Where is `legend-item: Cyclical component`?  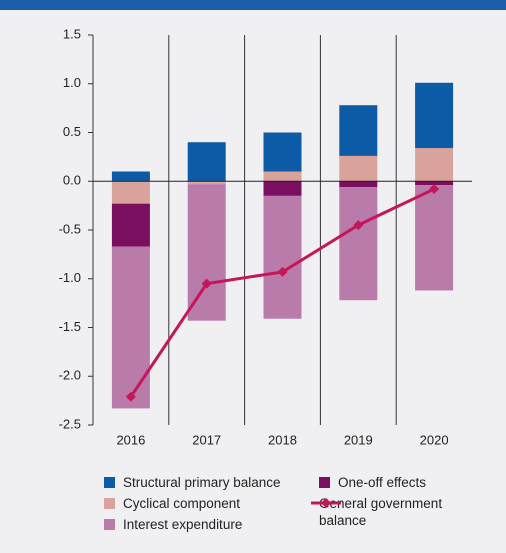
legend-item: Cyclical component is located at coordinates (172, 503).